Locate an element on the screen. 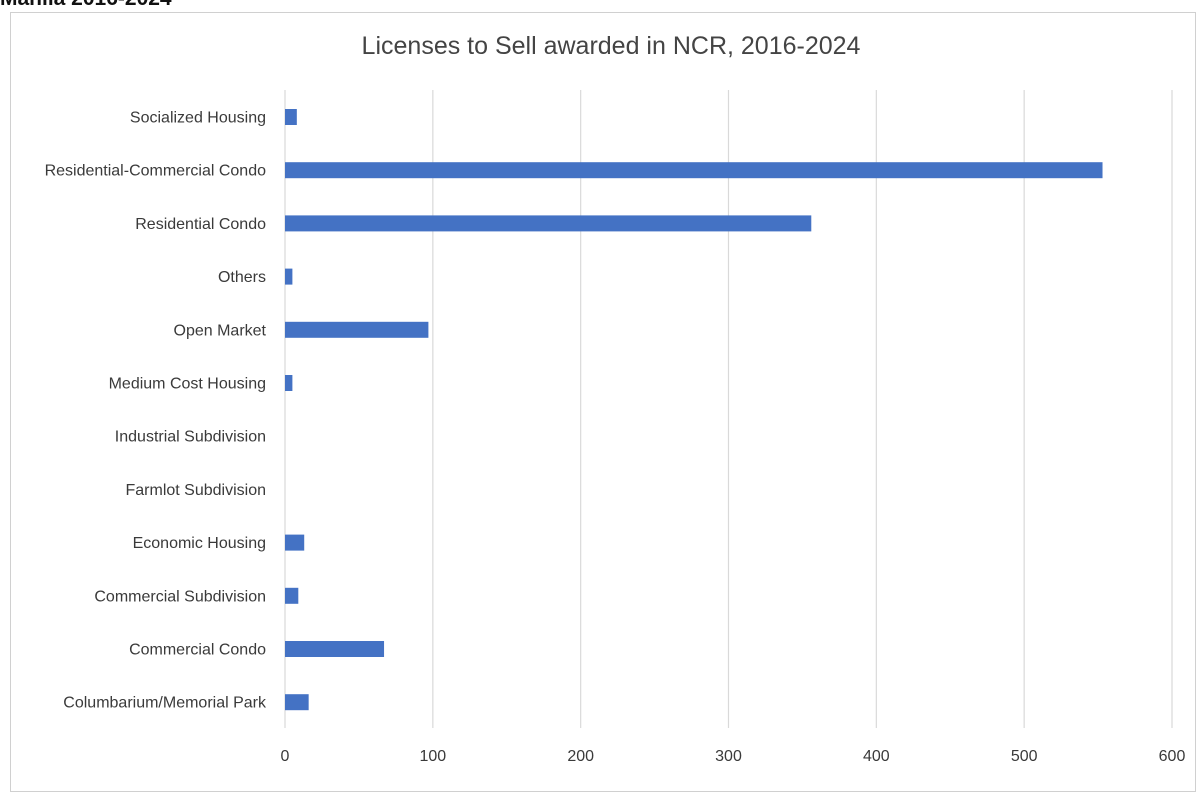 The width and height of the screenshot is (1198, 792). category-label: Open Market is located at coordinates (220, 330).